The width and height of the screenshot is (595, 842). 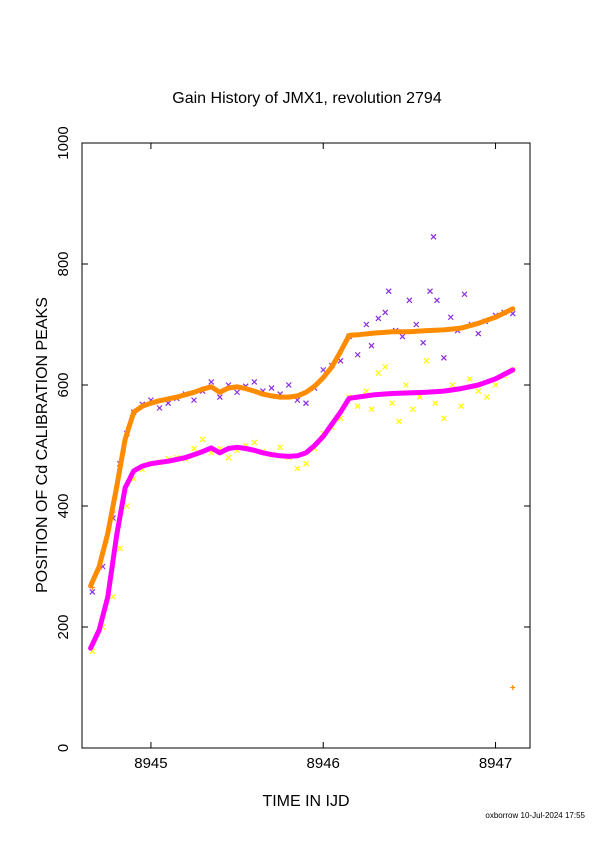 What do you see at coordinates (495, 763) in the screenshot?
I see `x-tick-label: 8947` at bounding box center [495, 763].